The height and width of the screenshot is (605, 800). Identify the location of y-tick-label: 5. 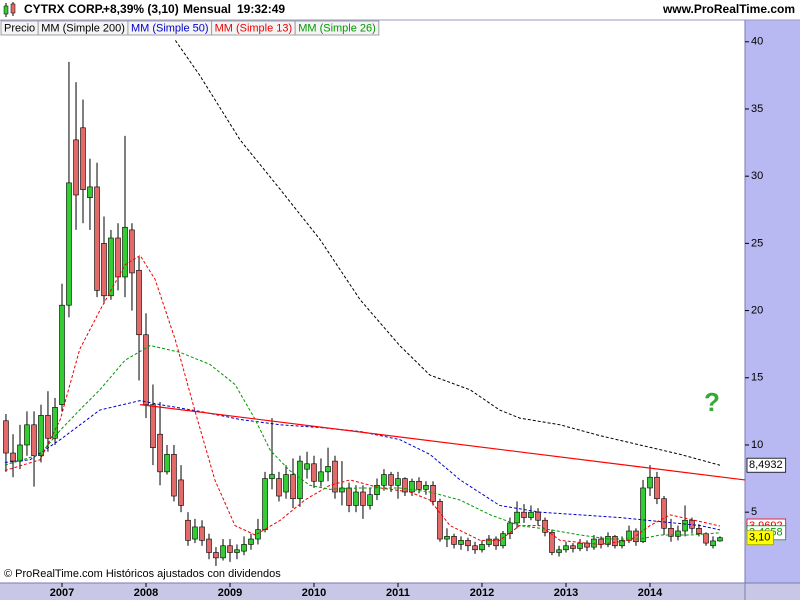
(754, 512).